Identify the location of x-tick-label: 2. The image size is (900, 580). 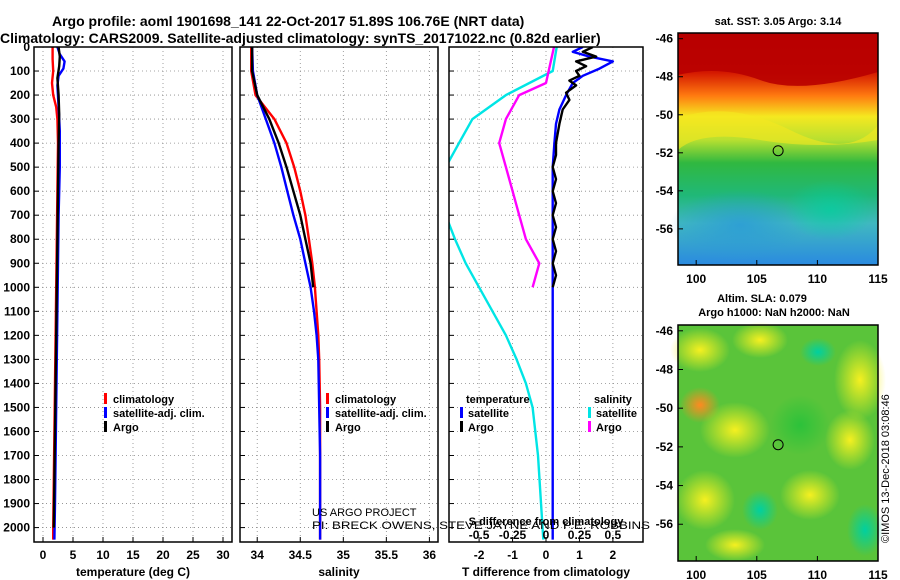
(613, 555).